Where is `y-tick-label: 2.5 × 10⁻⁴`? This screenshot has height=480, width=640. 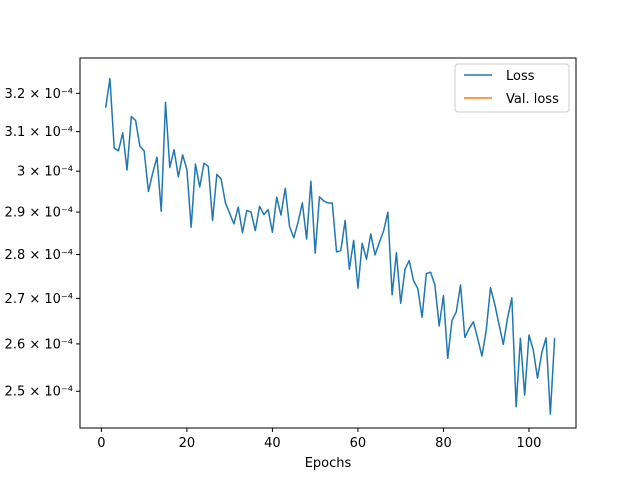 y-tick-label: 2.5 × 10⁻⁴ is located at coordinates (39, 392).